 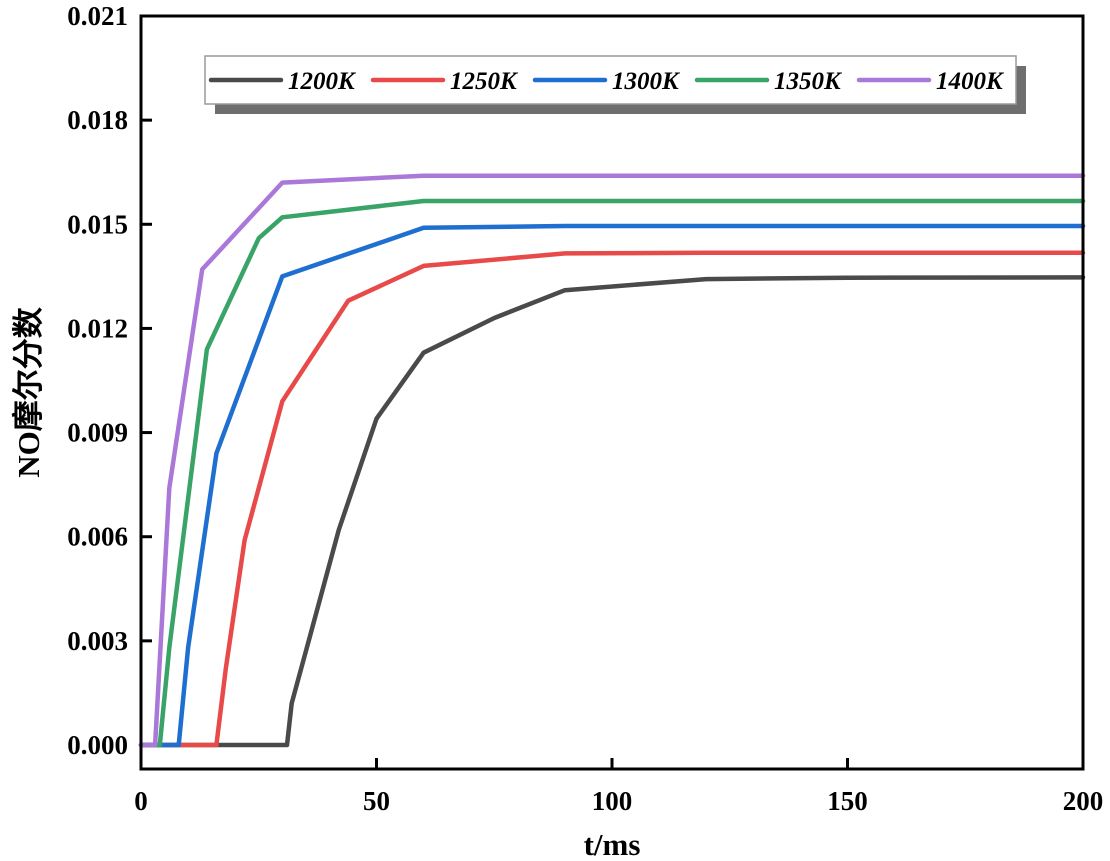 What do you see at coordinates (970, 81) in the screenshot?
I see `legend-label-1400K: 1400K` at bounding box center [970, 81].